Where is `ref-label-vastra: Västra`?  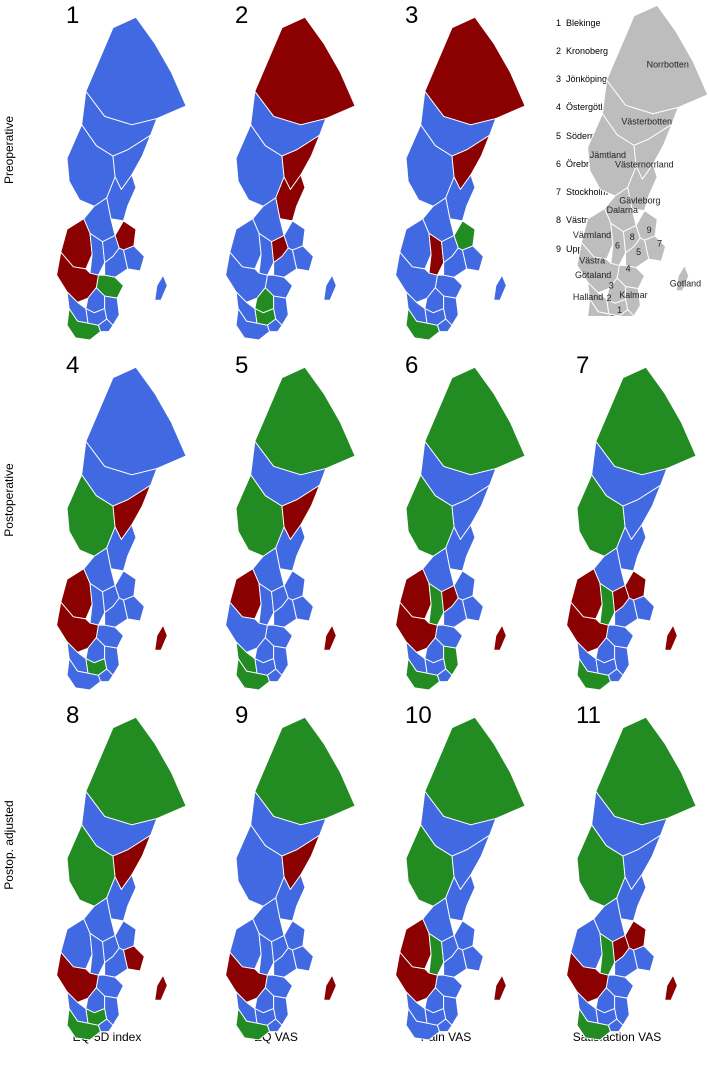 ref-label-vastra: Västra is located at coordinates (592, 260).